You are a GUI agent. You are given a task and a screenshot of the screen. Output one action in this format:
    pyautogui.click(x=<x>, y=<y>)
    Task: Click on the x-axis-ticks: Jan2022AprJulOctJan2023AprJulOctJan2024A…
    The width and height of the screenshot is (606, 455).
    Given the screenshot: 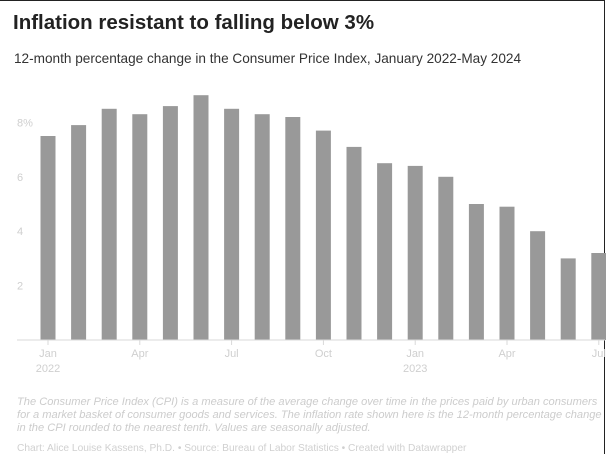 What is the action you would take?
    pyautogui.click(x=321, y=357)
    